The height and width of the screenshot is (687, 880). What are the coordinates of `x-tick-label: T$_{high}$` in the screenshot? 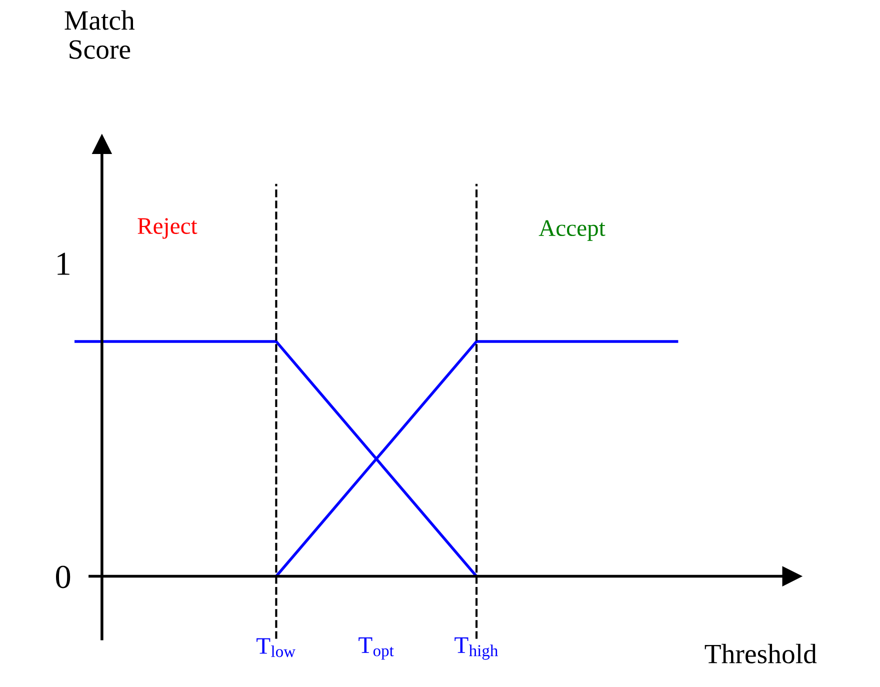 It's located at (476, 648).